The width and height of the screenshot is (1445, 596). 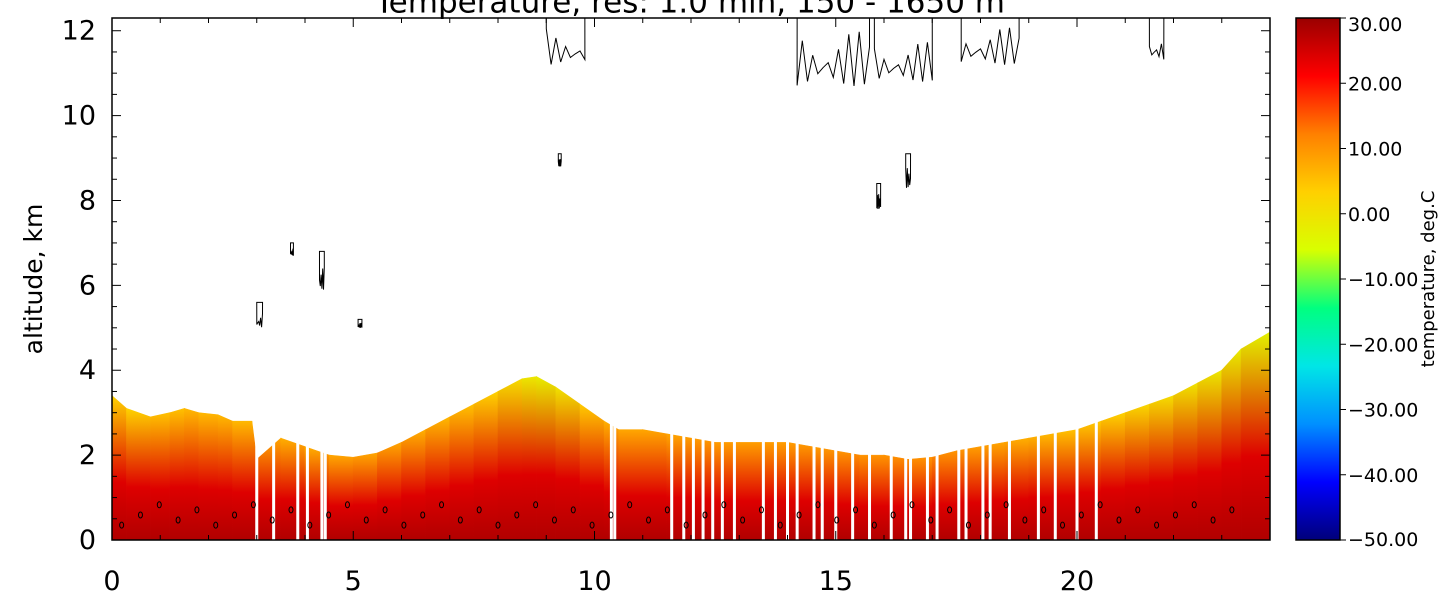 What do you see at coordinates (1428, 279) in the screenshot?
I see `colorbar-label: temperature, deg.C` at bounding box center [1428, 279].